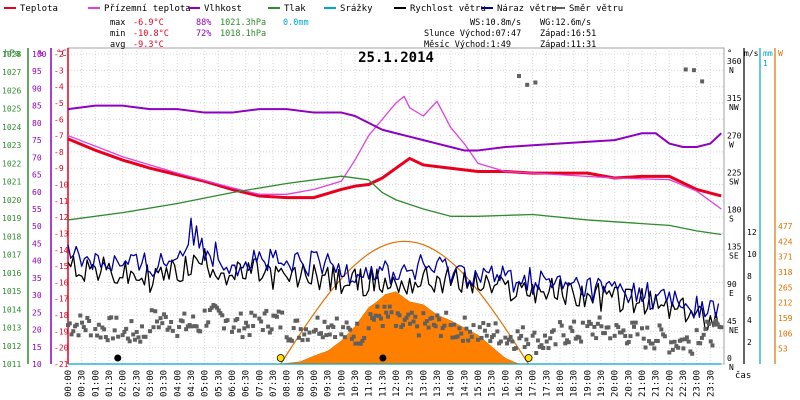 Image resolution: width=800 pixels, height=400 pixels. What do you see at coordinates (749, 320) in the screenshot?
I see `wind-tick: 4` at bounding box center [749, 320].